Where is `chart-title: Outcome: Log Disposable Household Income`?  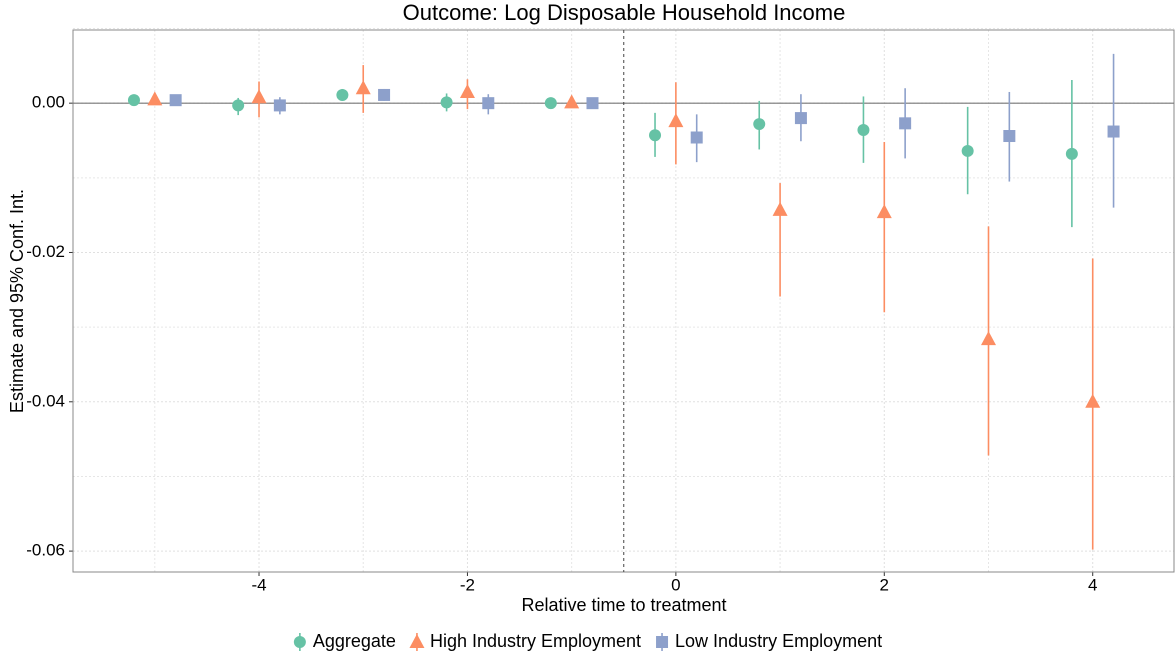
chart-title: Outcome: Log Disposable Household Income is located at coordinates (624, 12).